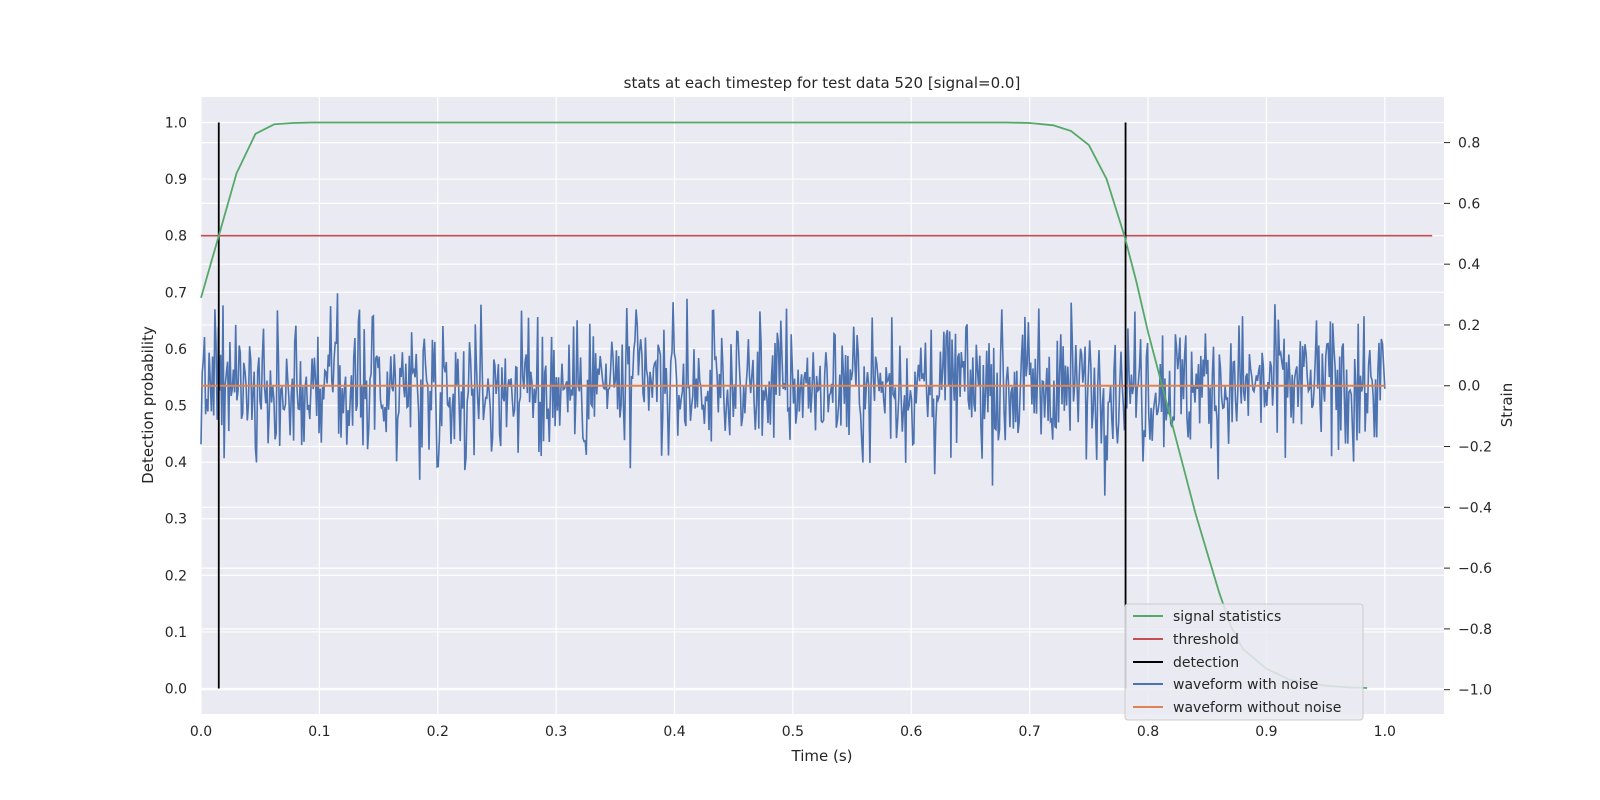 The image size is (1600, 800). What do you see at coordinates (1257, 708) in the screenshot?
I see `legend-label-waveform-without-noise: waveform without noise` at bounding box center [1257, 708].